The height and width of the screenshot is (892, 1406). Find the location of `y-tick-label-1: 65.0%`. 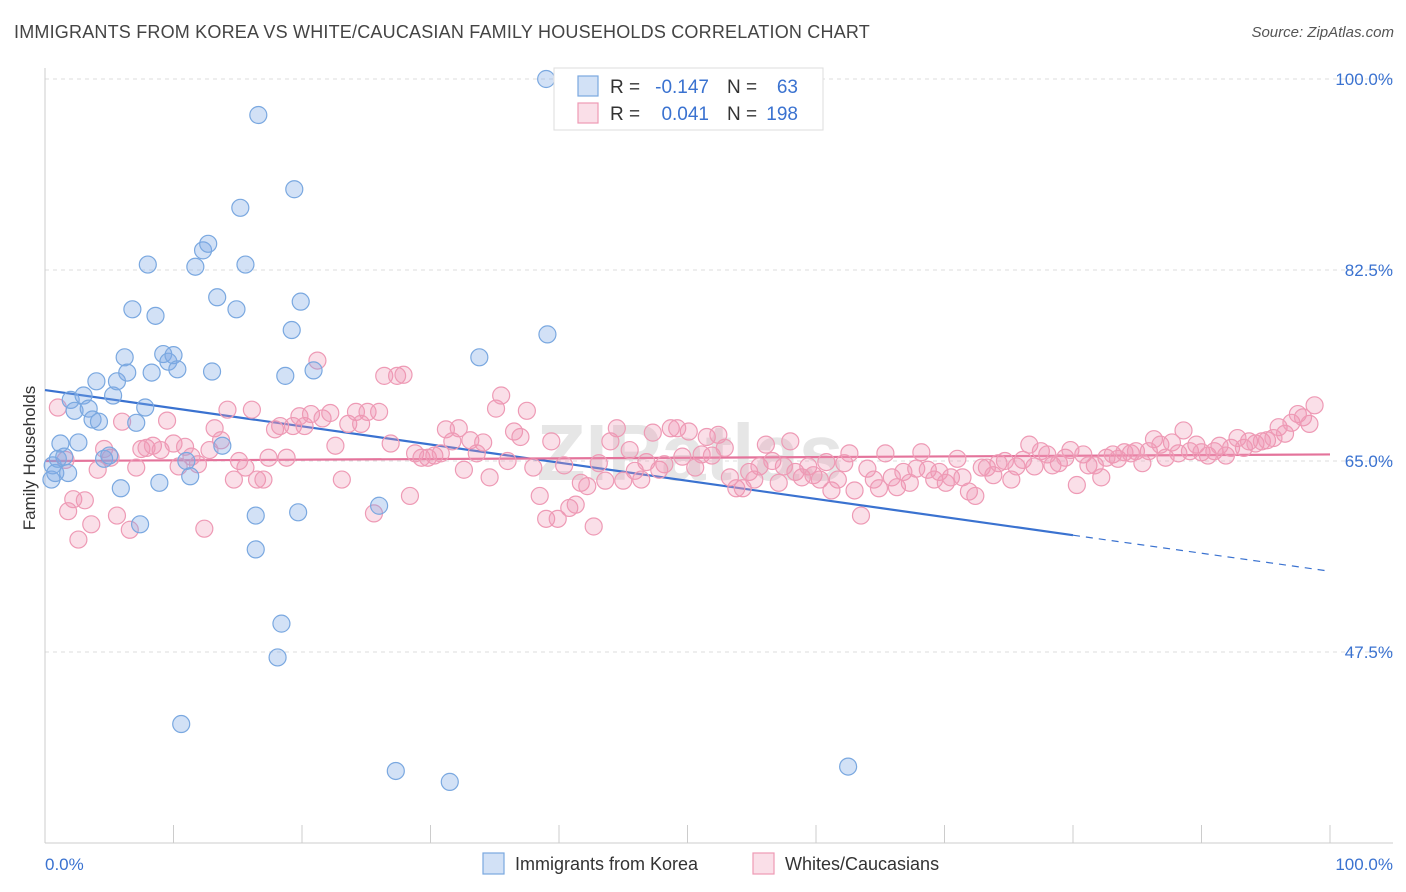

y-tick-label-1: 65.0% is located at coordinates (1369, 461).